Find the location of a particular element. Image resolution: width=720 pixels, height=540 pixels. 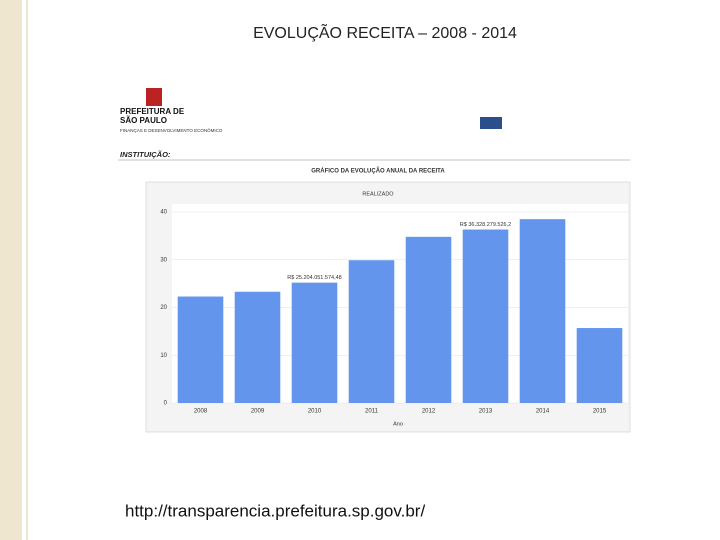

slide-title: EVOLUÇÃO RECEITA – 2008 - 2014 is located at coordinates (385, 32).